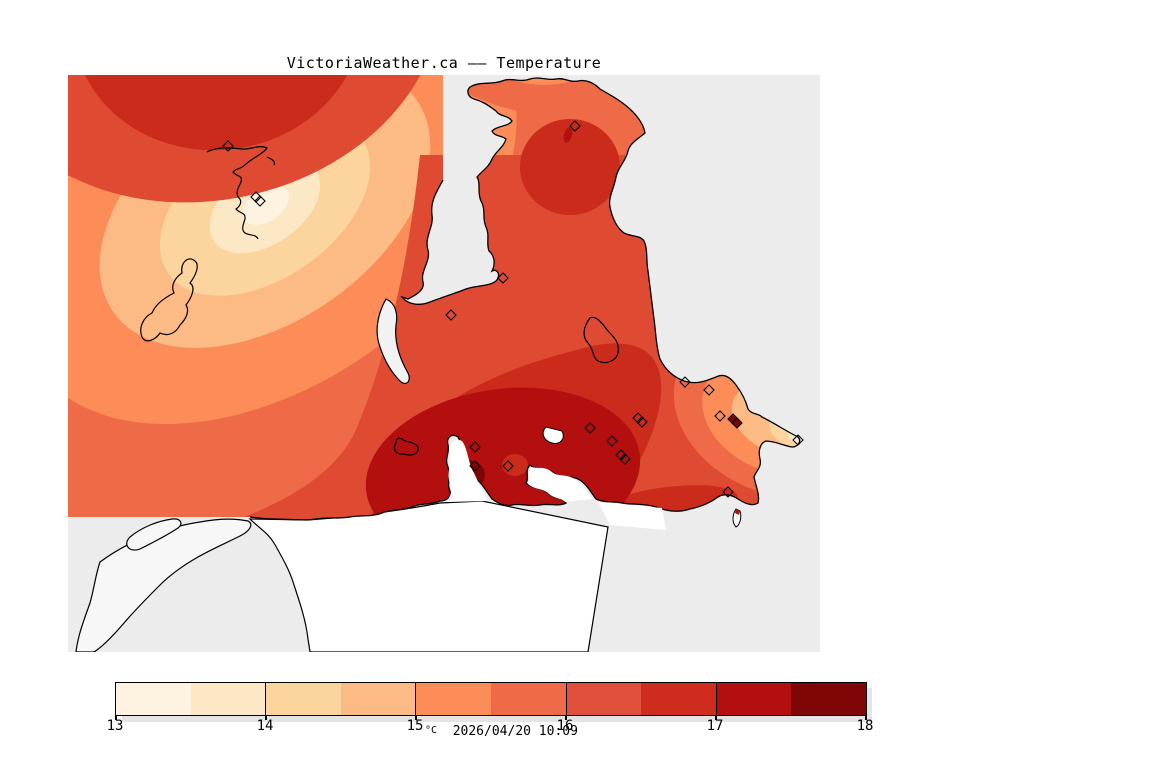 The image size is (1152, 768). What do you see at coordinates (115, 726) in the screenshot?
I see `colorbar-tick-label: 13` at bounding box center [115, 726].